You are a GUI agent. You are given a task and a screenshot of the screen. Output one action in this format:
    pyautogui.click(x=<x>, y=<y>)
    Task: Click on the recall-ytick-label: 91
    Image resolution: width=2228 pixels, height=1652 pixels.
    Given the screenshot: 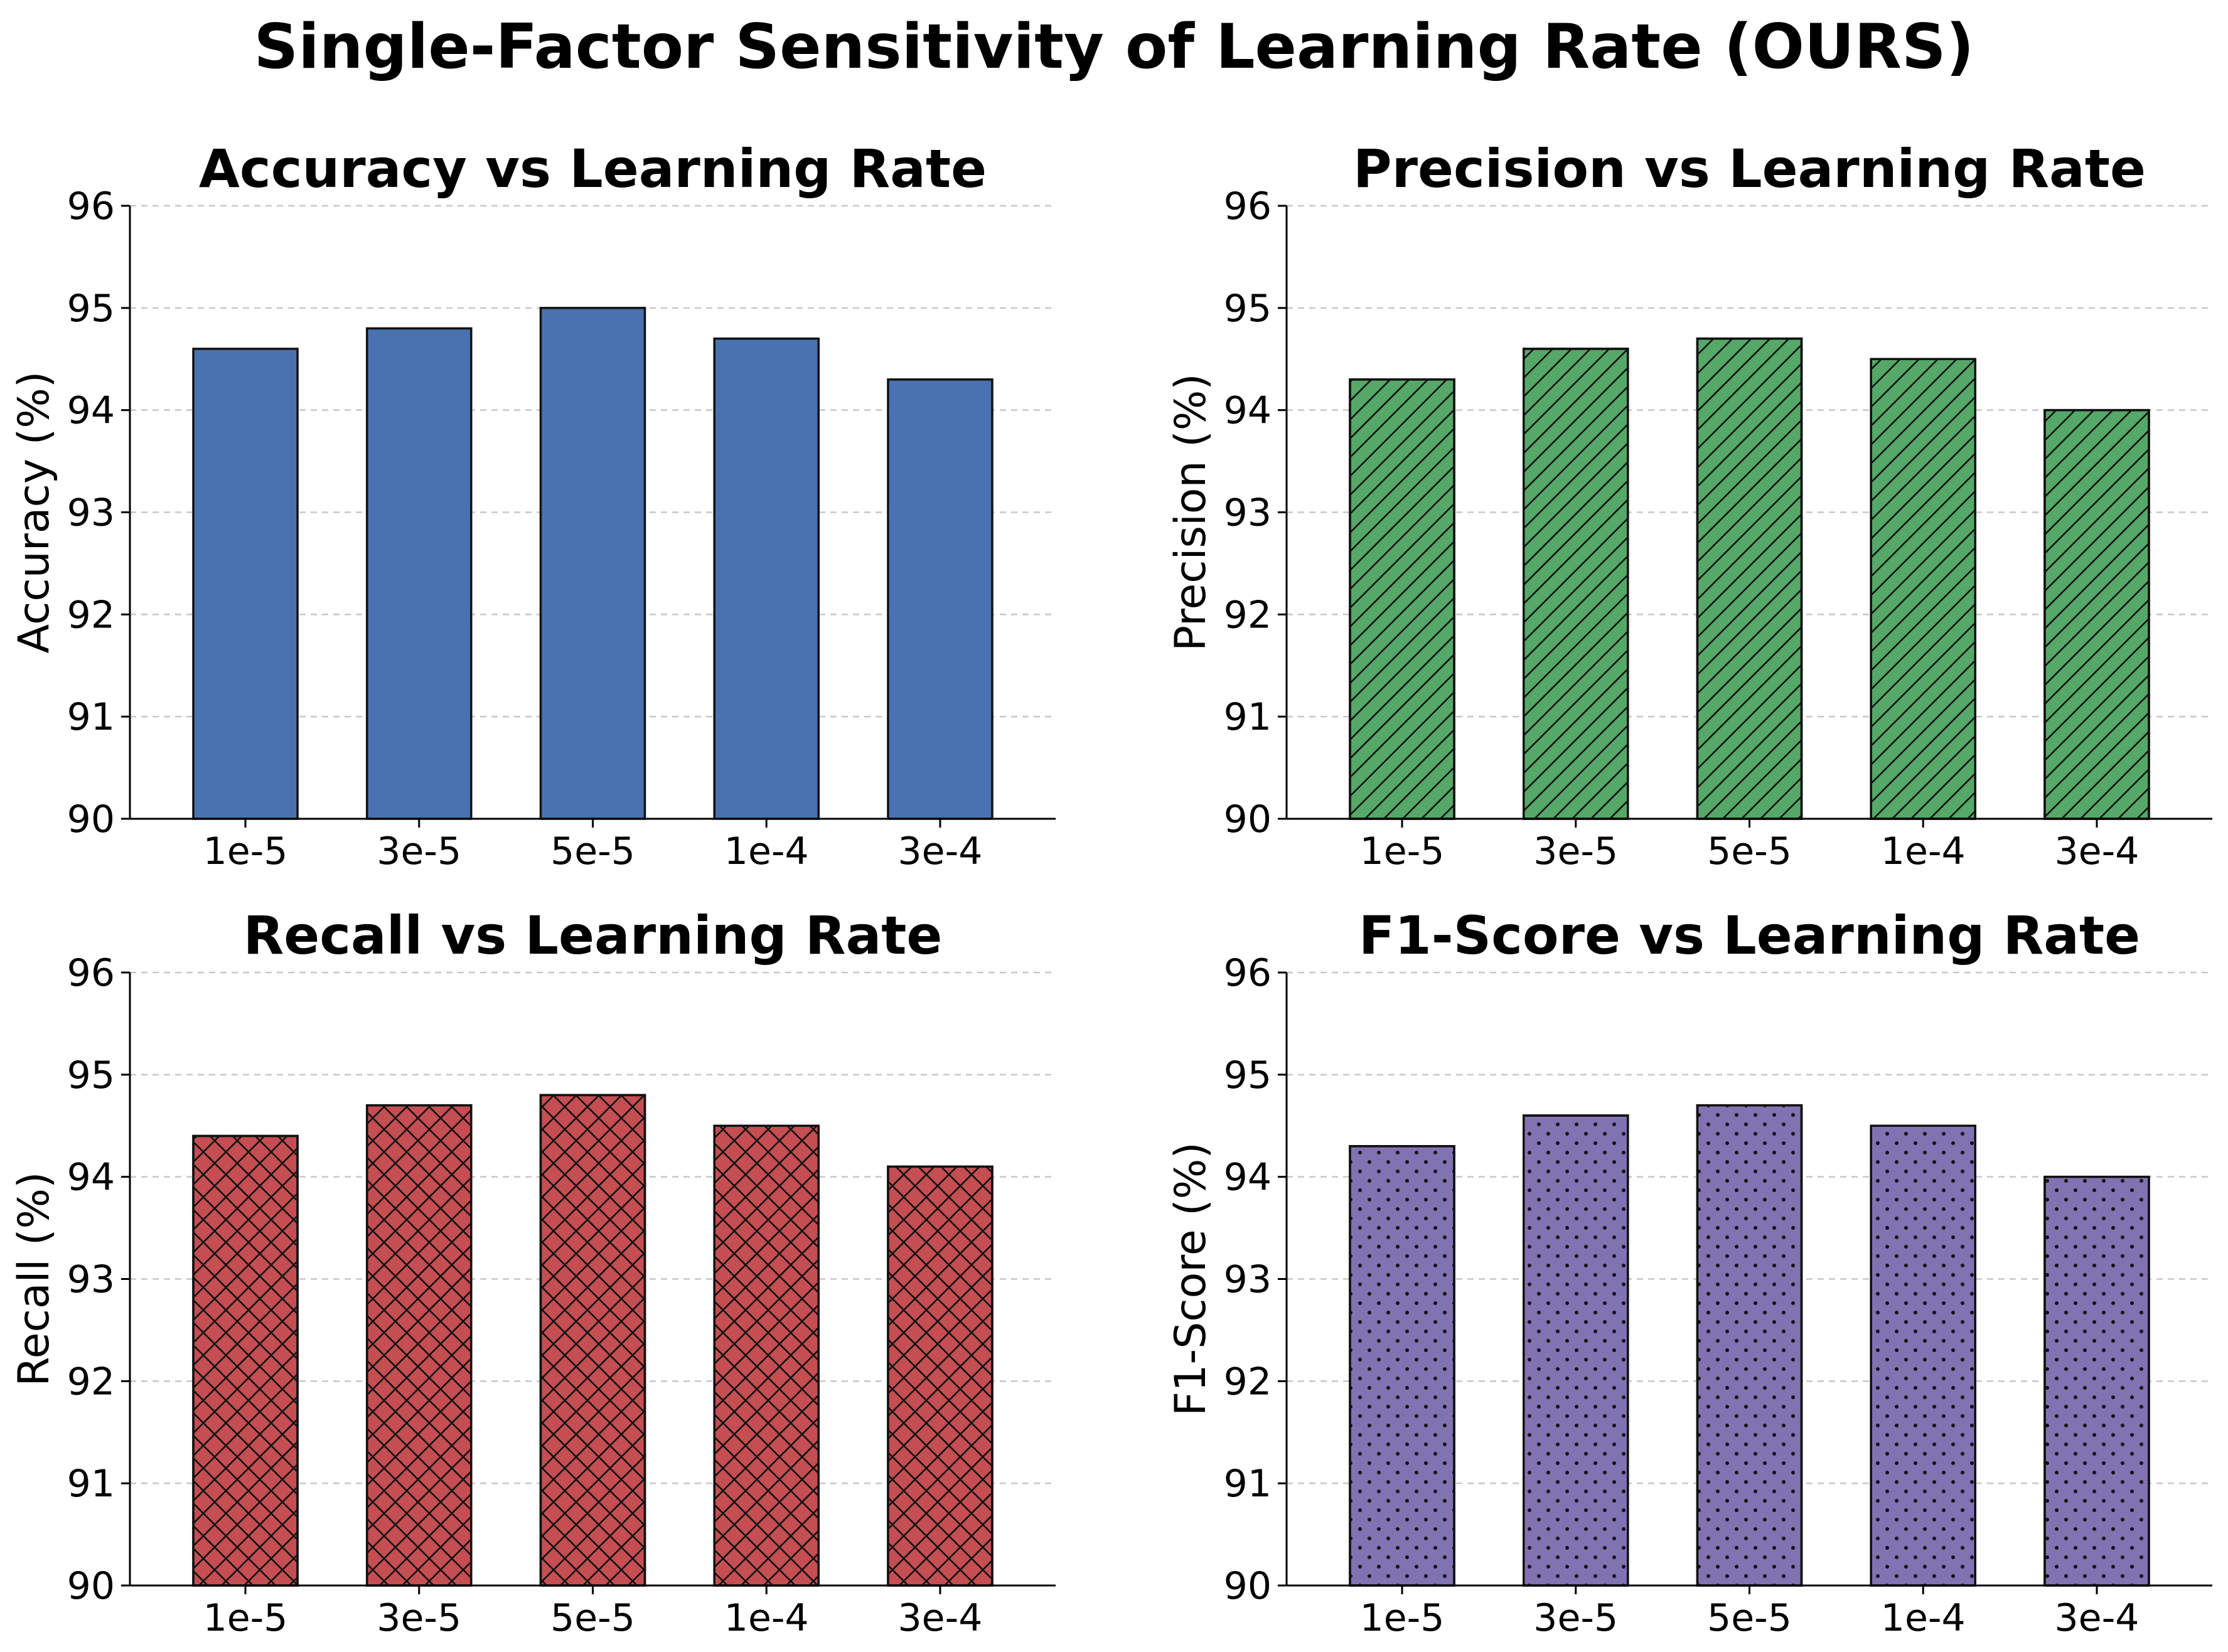 What is the action you would take?
    pyautogui.click(x=91, y=1484)
    